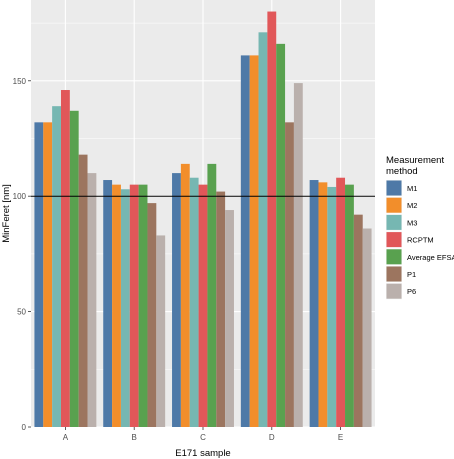 The height and width of the screenshot is (459, 454). Describe the element at coordinates (92, 300) in the screenshot. I see `bar-p6-a` at that location.